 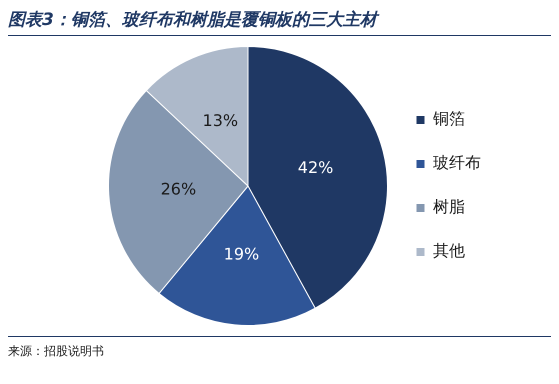 I want to click on legend-label: 其他, so click(x=449, y=250).